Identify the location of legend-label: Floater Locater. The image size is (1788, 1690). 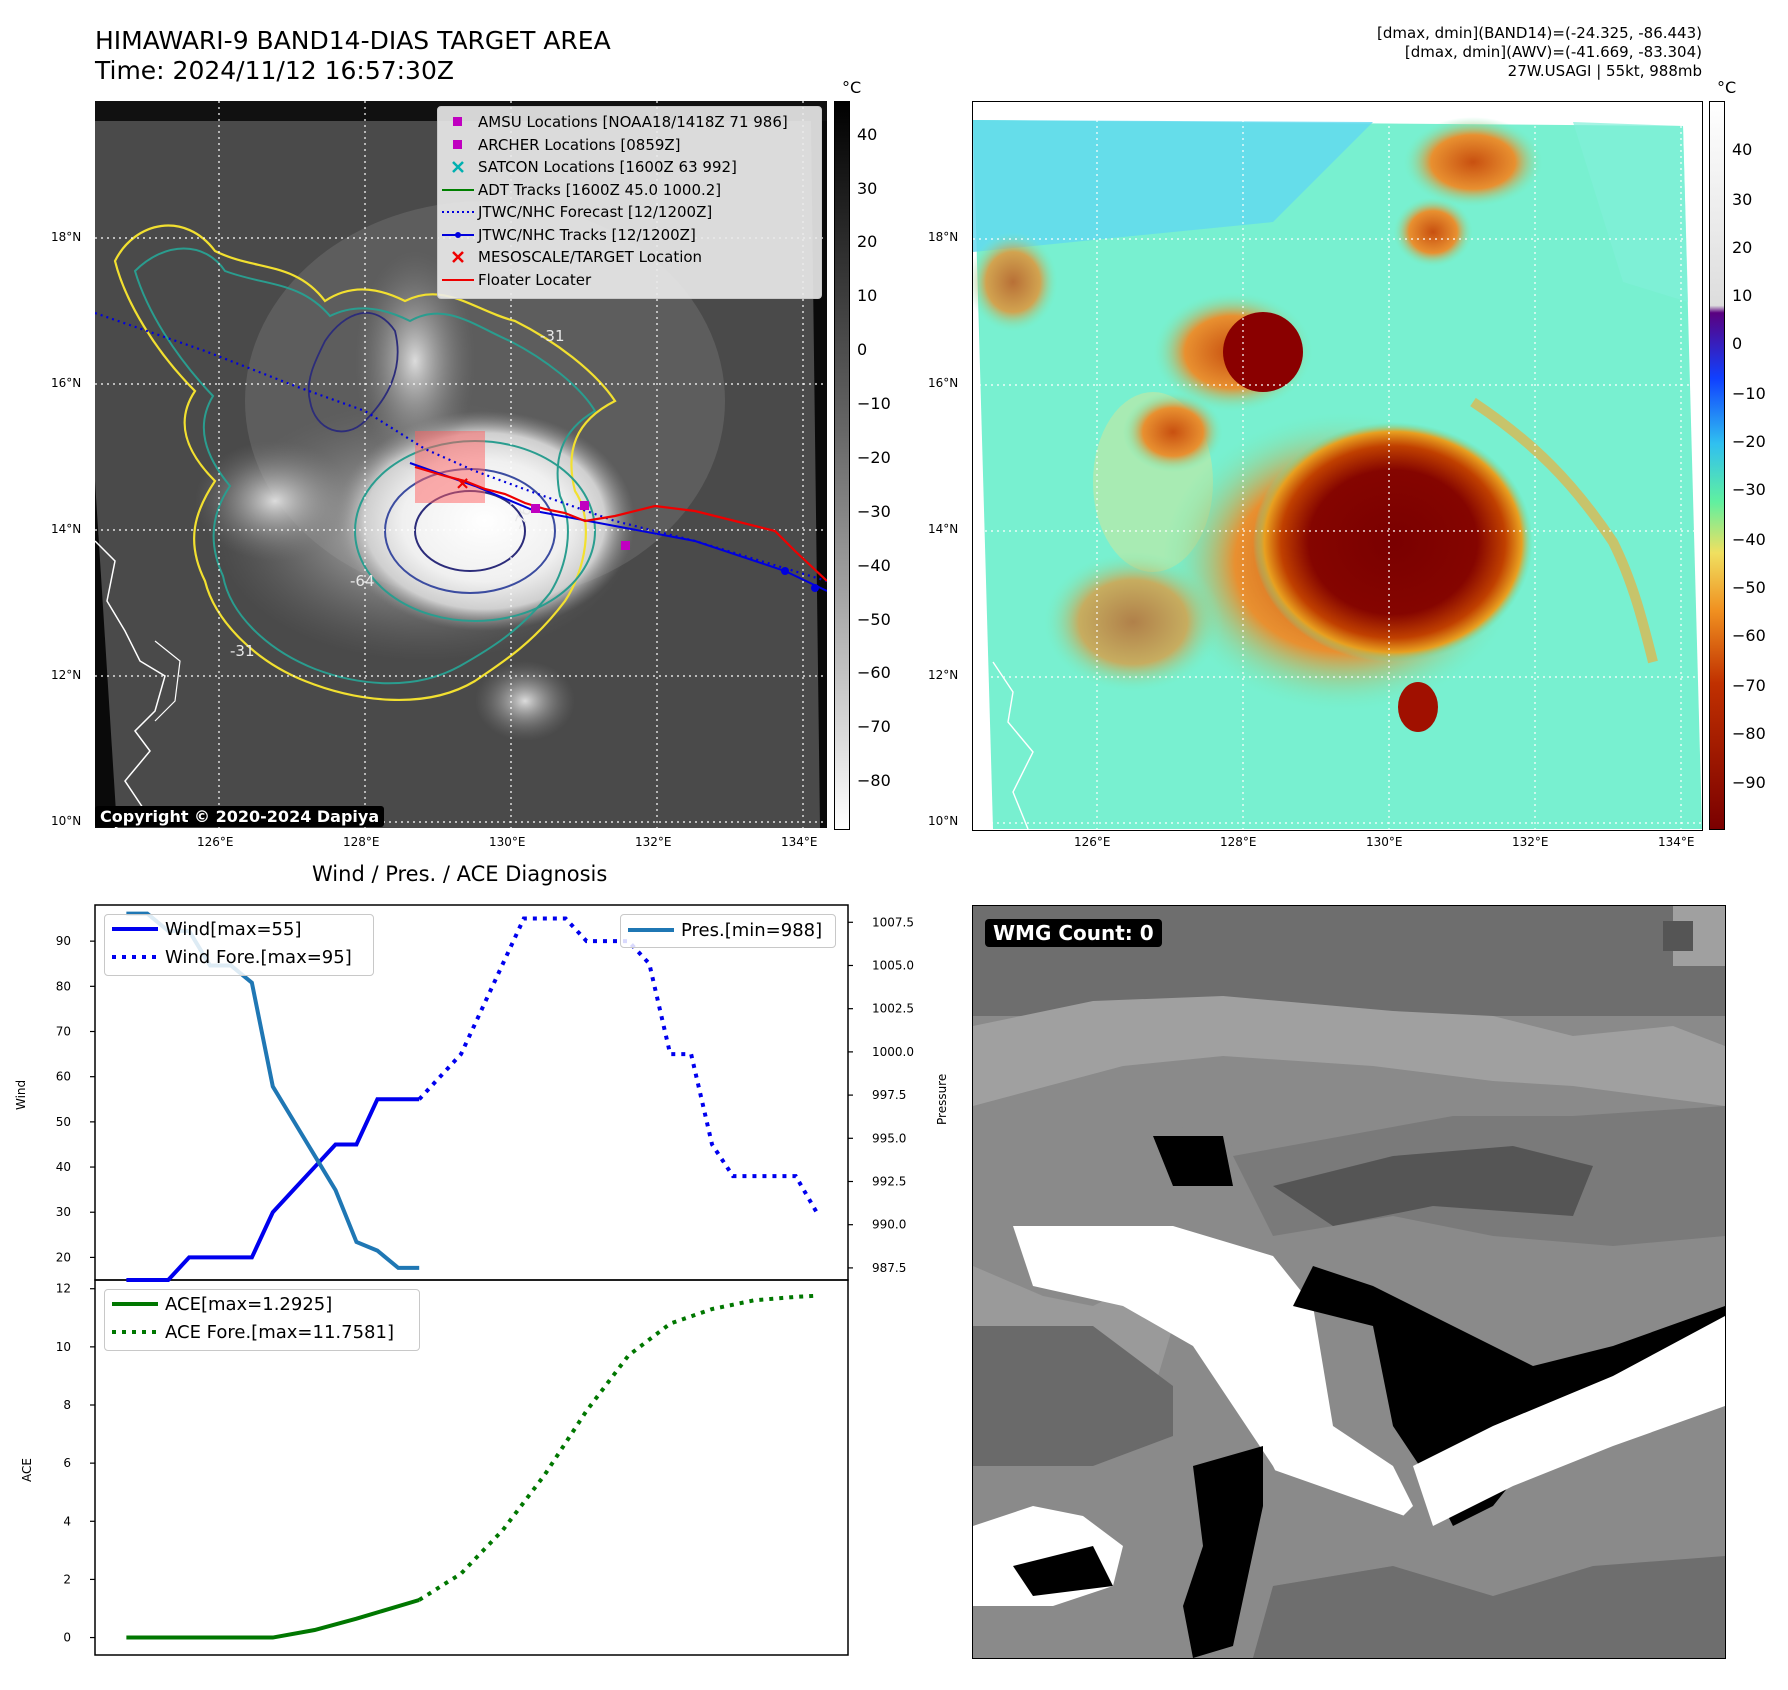
(535, 279).